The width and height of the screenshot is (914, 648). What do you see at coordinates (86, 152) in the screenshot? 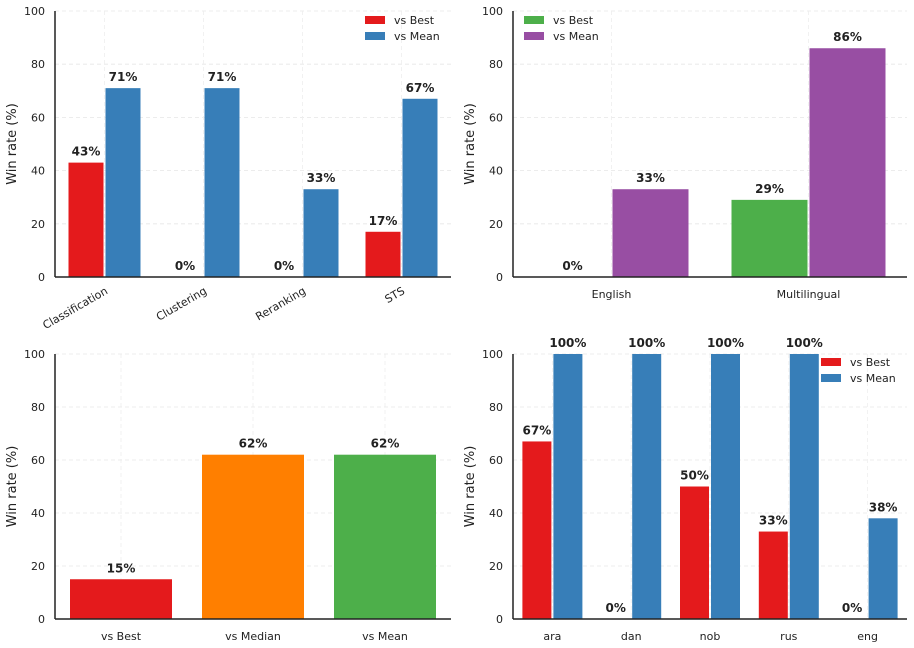
I see `data-label: 43%` at bounding box center [86, 152].